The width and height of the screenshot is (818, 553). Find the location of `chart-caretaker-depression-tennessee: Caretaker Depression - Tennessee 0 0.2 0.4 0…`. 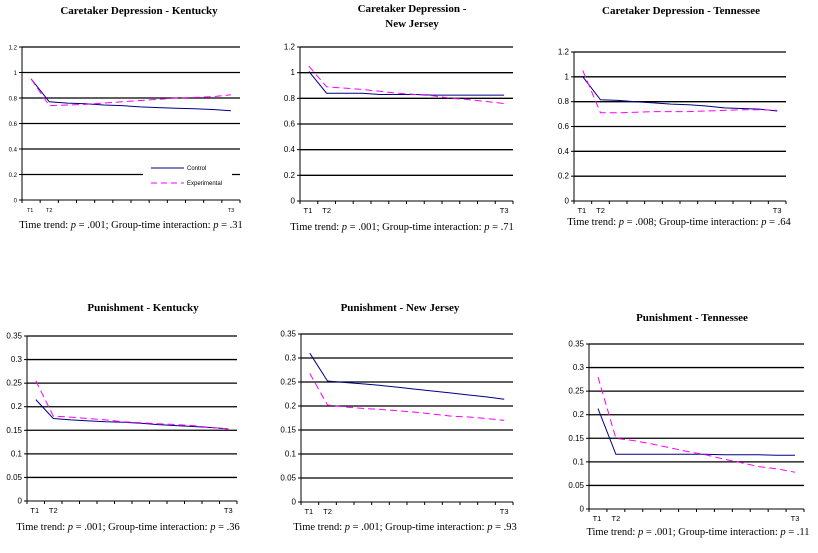

chart-caretaker-depression-tennessee: Caretaker Depression - Tennessee 0 0.2 0.4 0… is located at coordinates (675, 116).